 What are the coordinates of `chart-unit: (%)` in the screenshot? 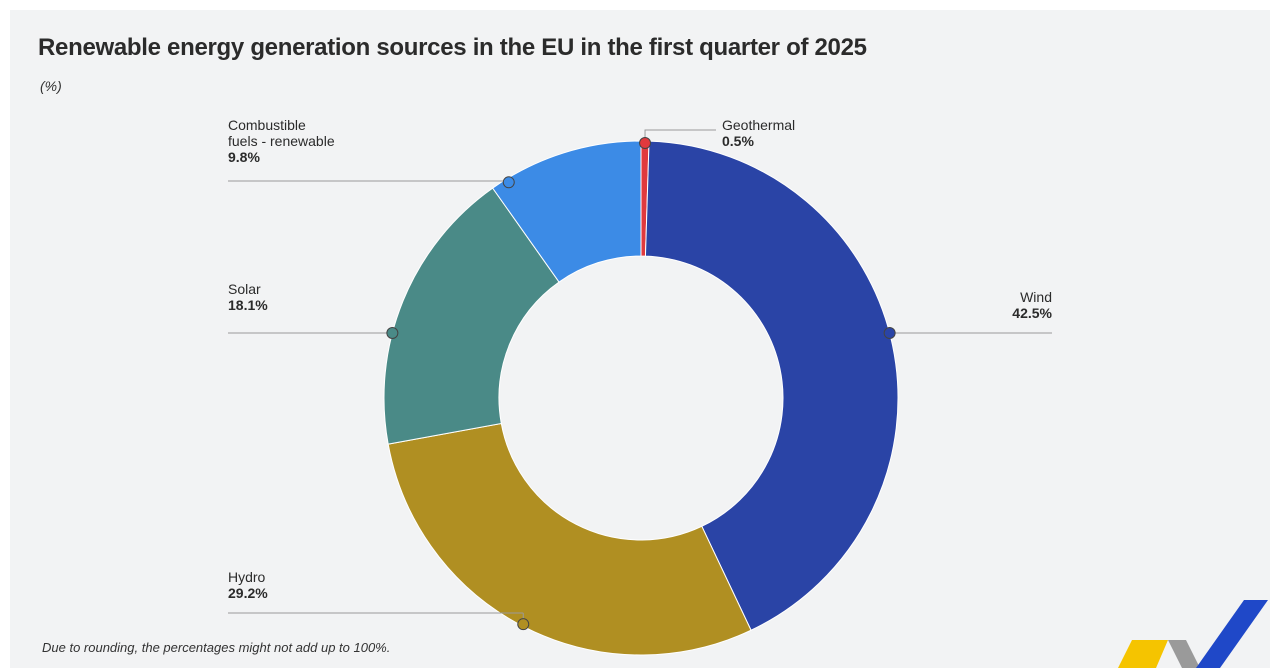 It's located at (51, 86).